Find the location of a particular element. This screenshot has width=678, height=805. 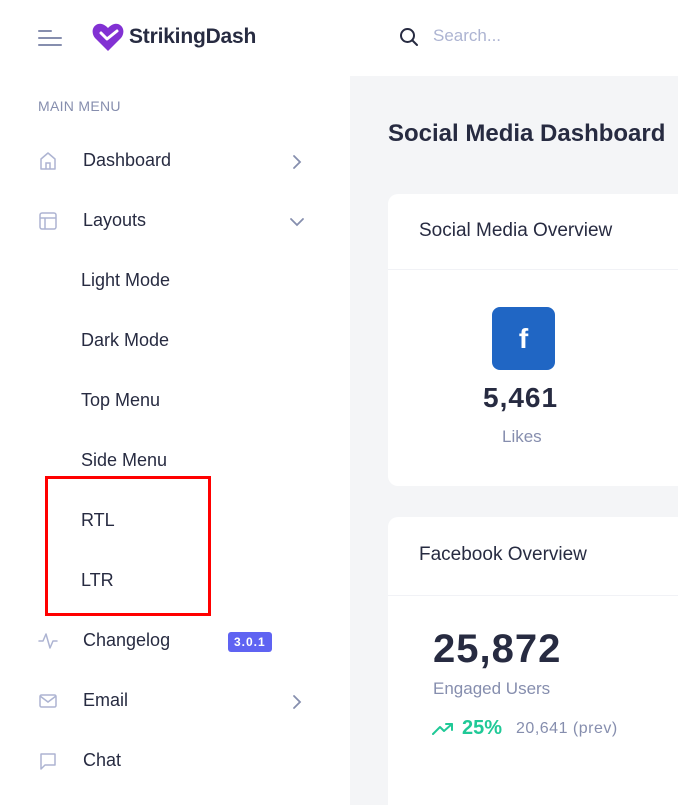

layout-icon is located at coordinates (48, 221).